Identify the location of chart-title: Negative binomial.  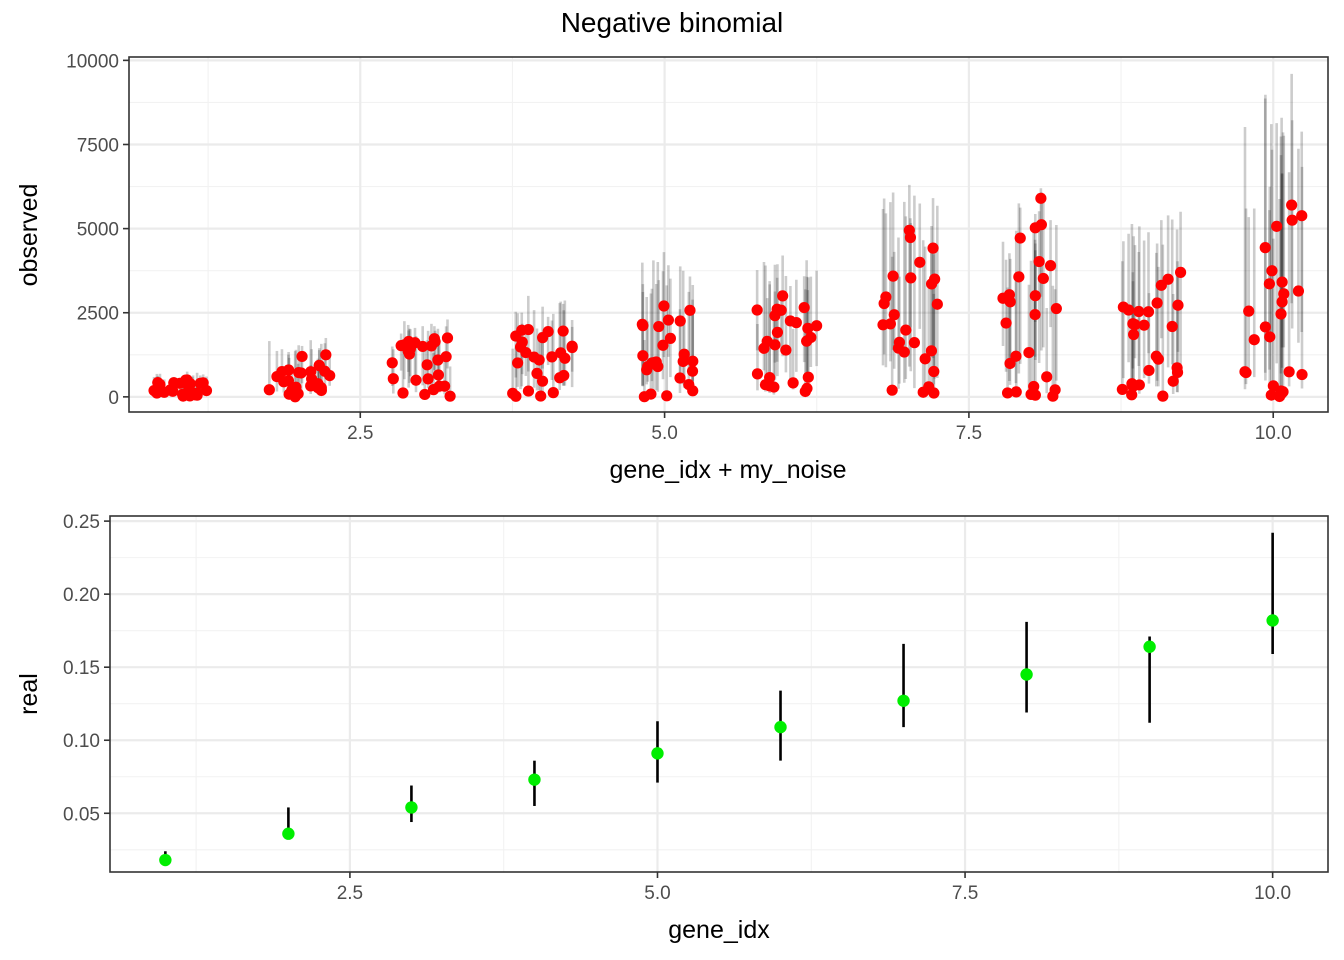
(672, 22).